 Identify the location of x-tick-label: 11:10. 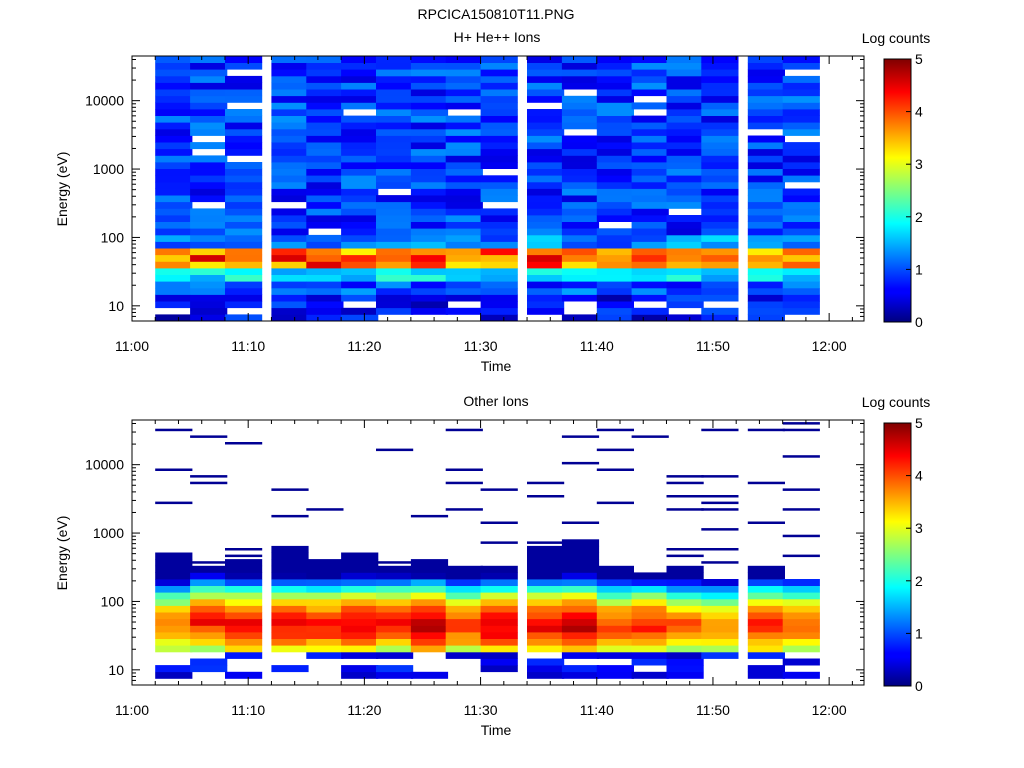
(248, 710).